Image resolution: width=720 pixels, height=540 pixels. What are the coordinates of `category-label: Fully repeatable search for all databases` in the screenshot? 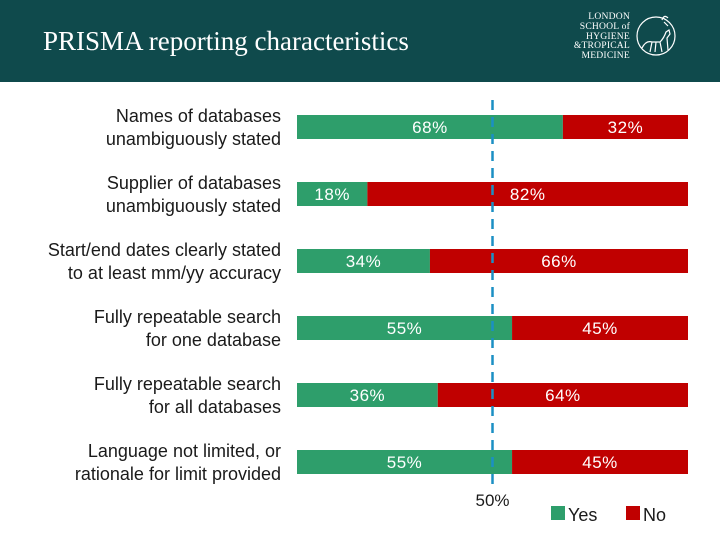 It's located at (187, 395).